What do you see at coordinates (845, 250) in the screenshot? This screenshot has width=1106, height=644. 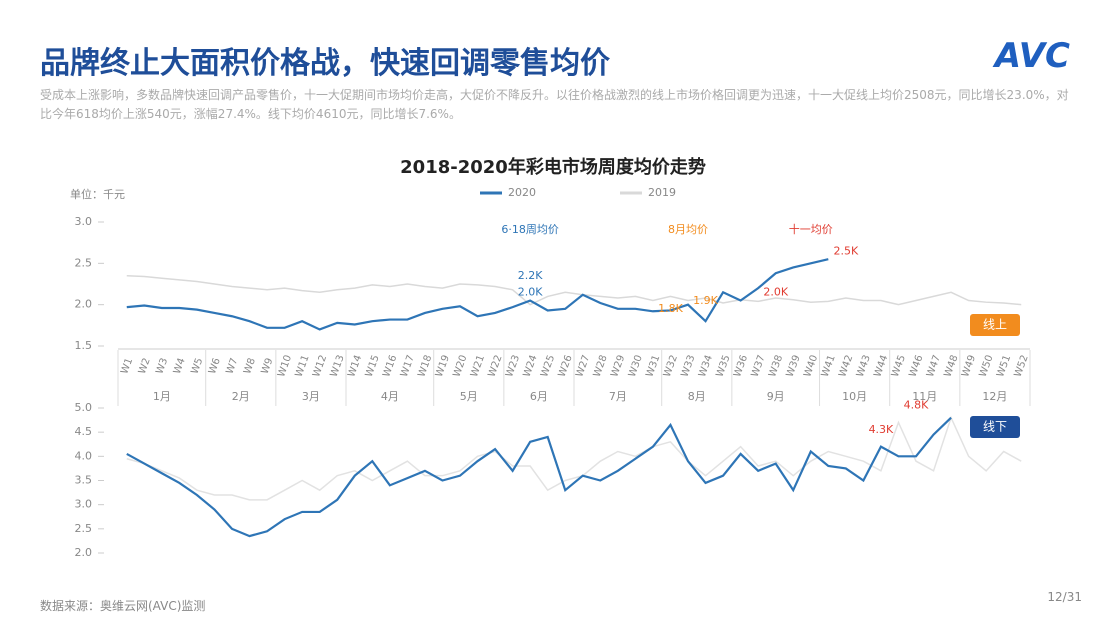 I see `data-label: 2.5K` at bounding box center [845, 250].